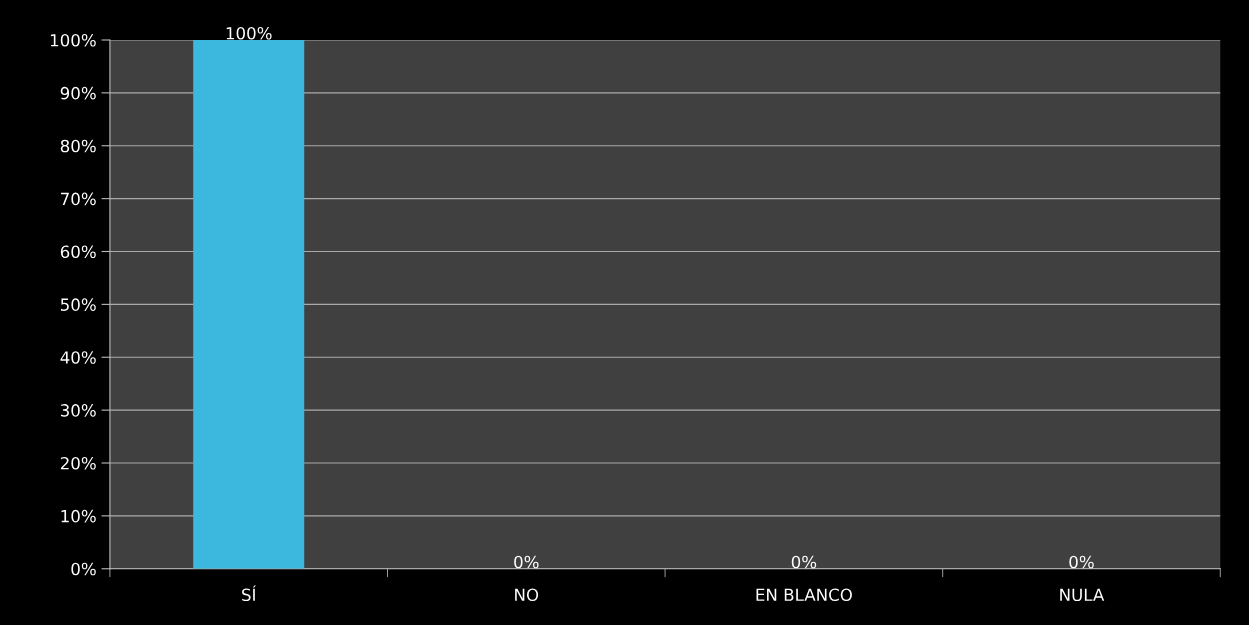 The image size is (1249, 625). What do you see at coordinates (78, 304) in the screenshot?
I see `y-tick-label: 50%` at bounding box center [78, 304].